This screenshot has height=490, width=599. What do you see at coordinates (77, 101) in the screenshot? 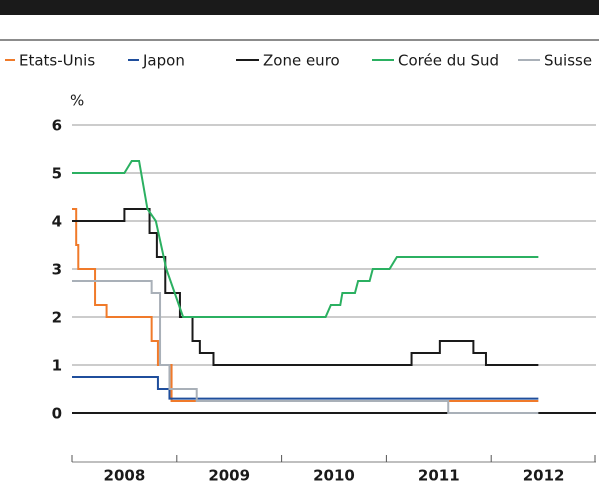
I see `y-unit: %` at bounding box center [77, 101].